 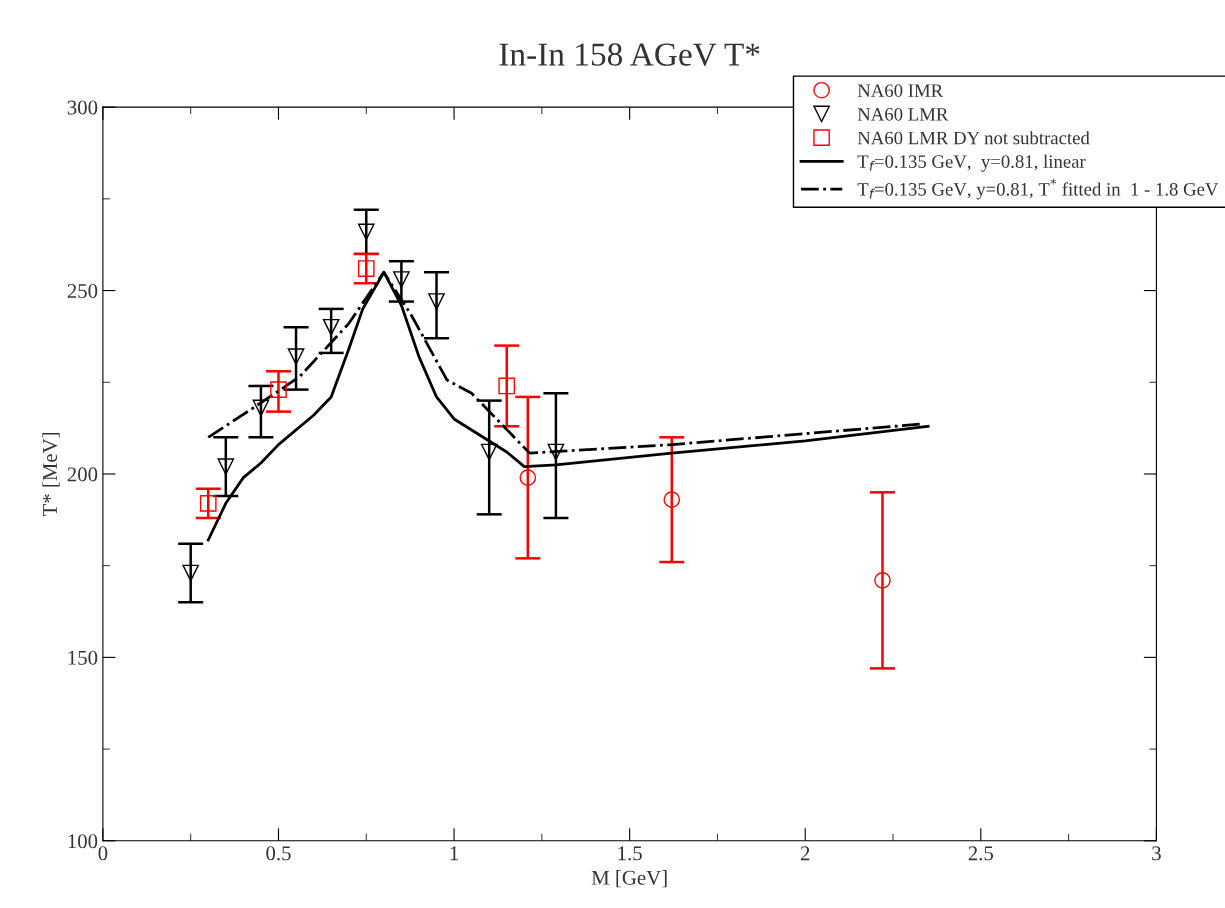 What do you see at coordinates (805, 853) in the screenshot?
I see `x-tick-label: 2` at bounding box center [805, 853].